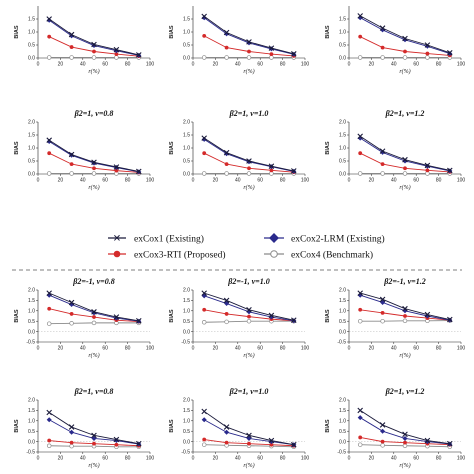 The height and width of the screenshot is (474, 474). Describe the element at coordinates (93, 281) in the screenshot. I see `panel-title: β2=-1, ν=0.8` at that location.